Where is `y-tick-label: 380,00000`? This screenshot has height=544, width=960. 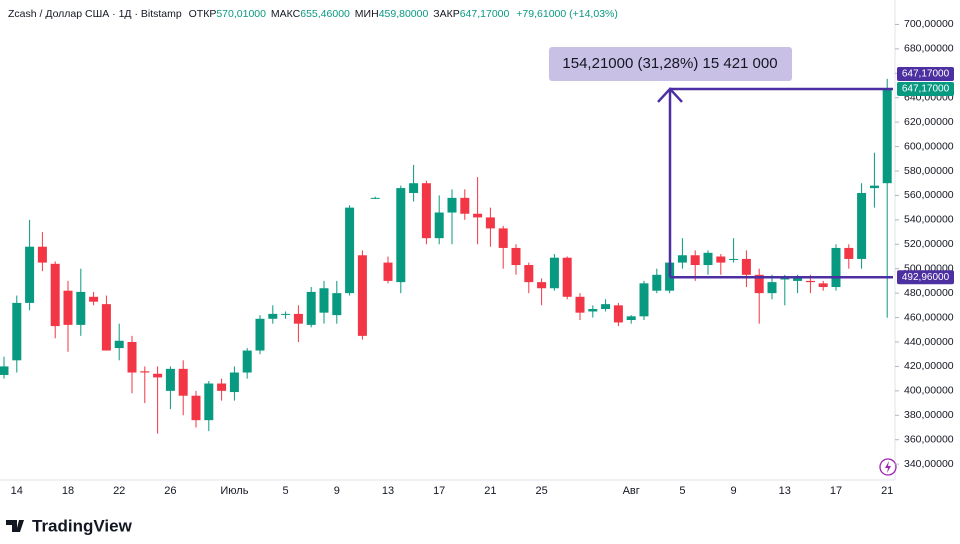
y-tick-label: 380,00000 is located at coordinates (929, 415).